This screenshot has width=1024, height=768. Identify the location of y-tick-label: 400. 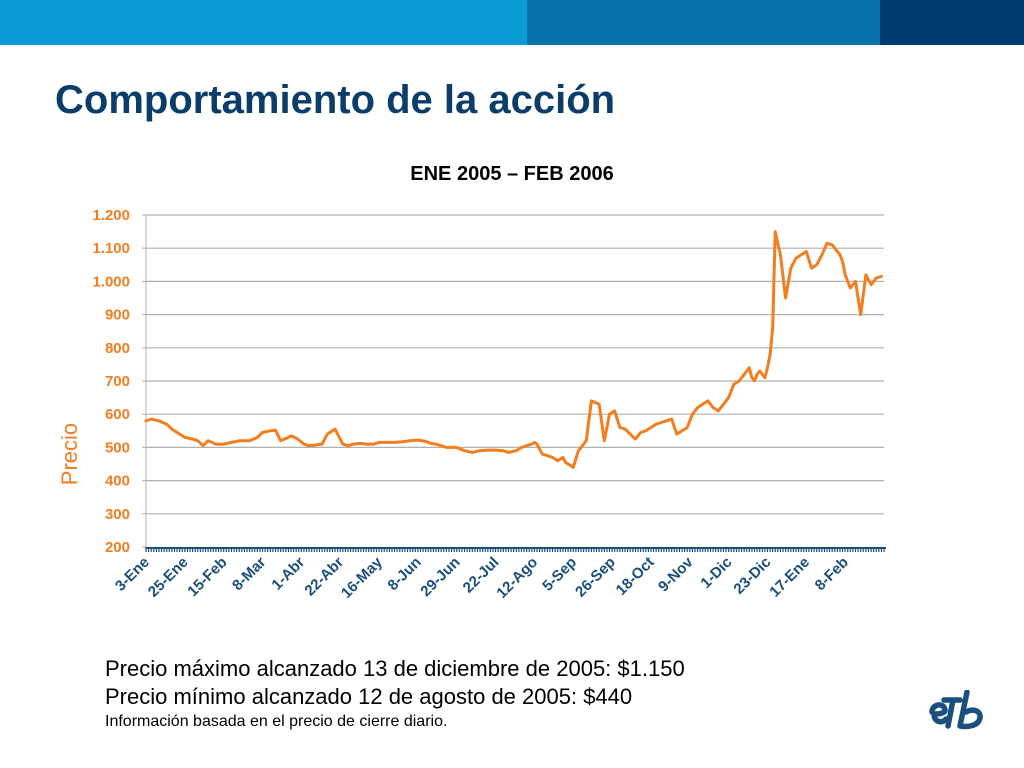
(117, 481).